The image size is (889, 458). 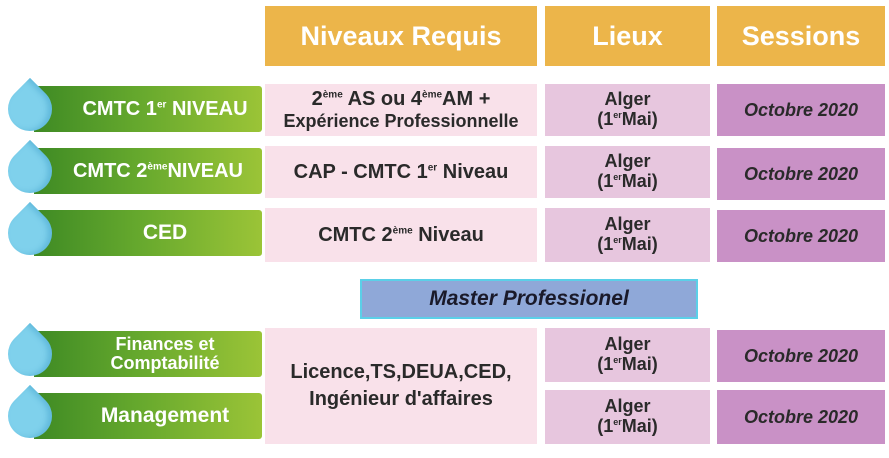 I want to click on program-row-cmtc2: CMTC 2èmeNIVEAU, so click(x=132, y=171).